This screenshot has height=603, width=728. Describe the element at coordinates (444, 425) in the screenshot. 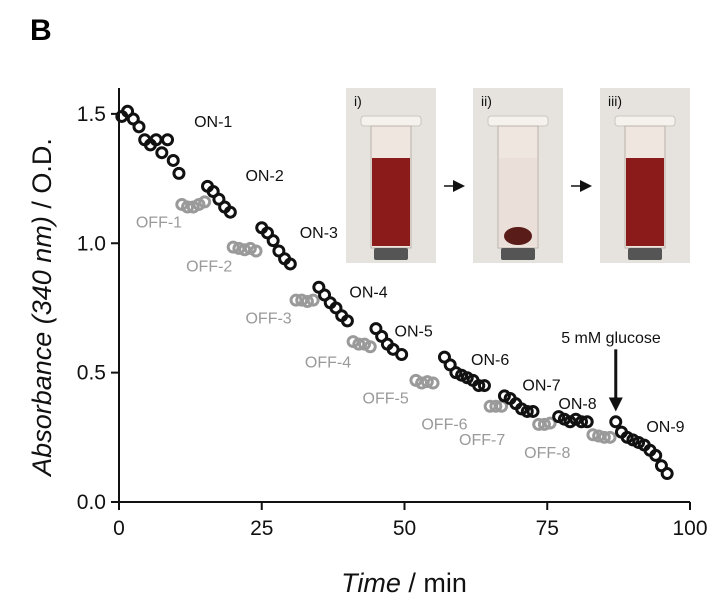

I see `segment-label: OFF-6` at that location.